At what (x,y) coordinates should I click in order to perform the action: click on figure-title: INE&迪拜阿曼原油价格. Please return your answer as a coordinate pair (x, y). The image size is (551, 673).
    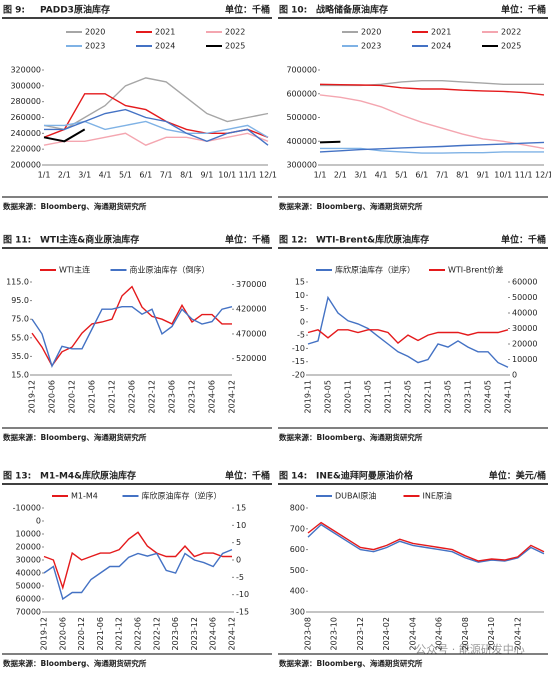
    Looking at the image, I should click on (365, 476).